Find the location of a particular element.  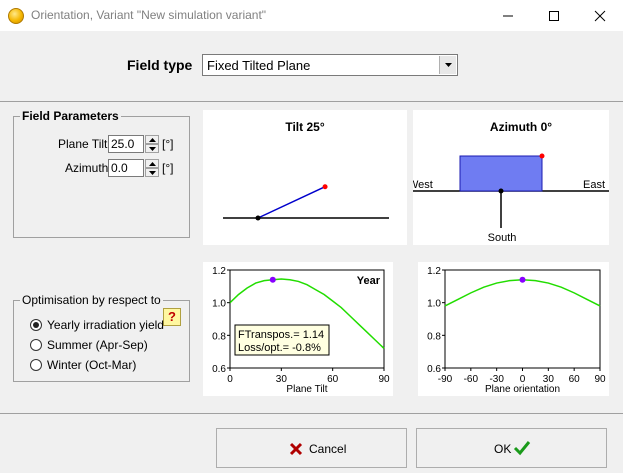

info-box is located at coordinates (282, 340).